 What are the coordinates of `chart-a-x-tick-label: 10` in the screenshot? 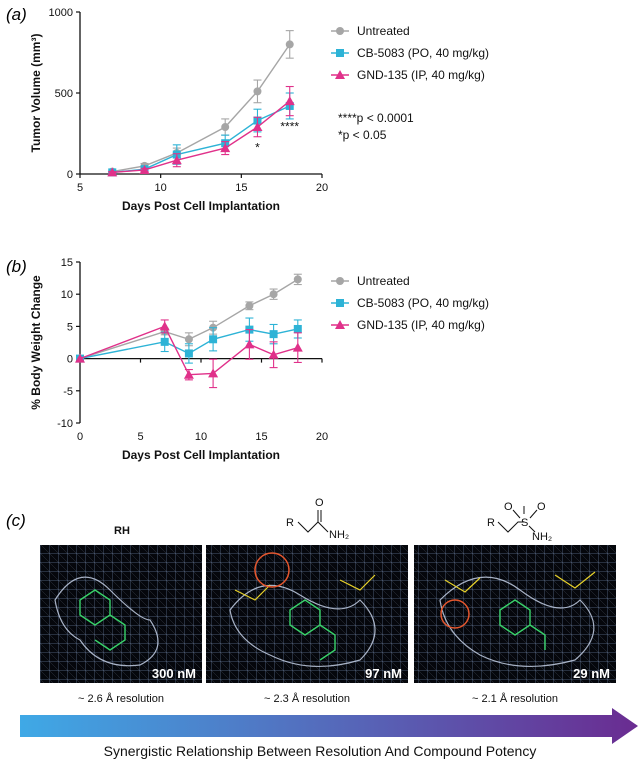 It's located at (161, 188).